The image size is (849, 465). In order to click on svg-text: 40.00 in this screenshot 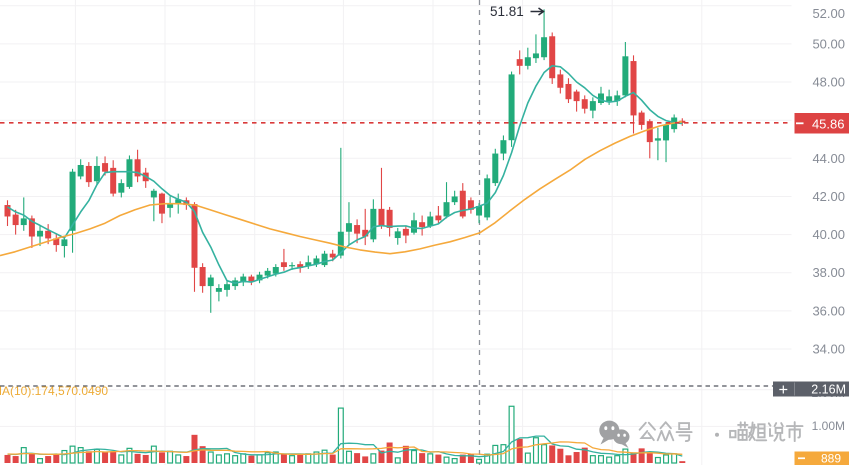, I will do `click(828, 234)`.